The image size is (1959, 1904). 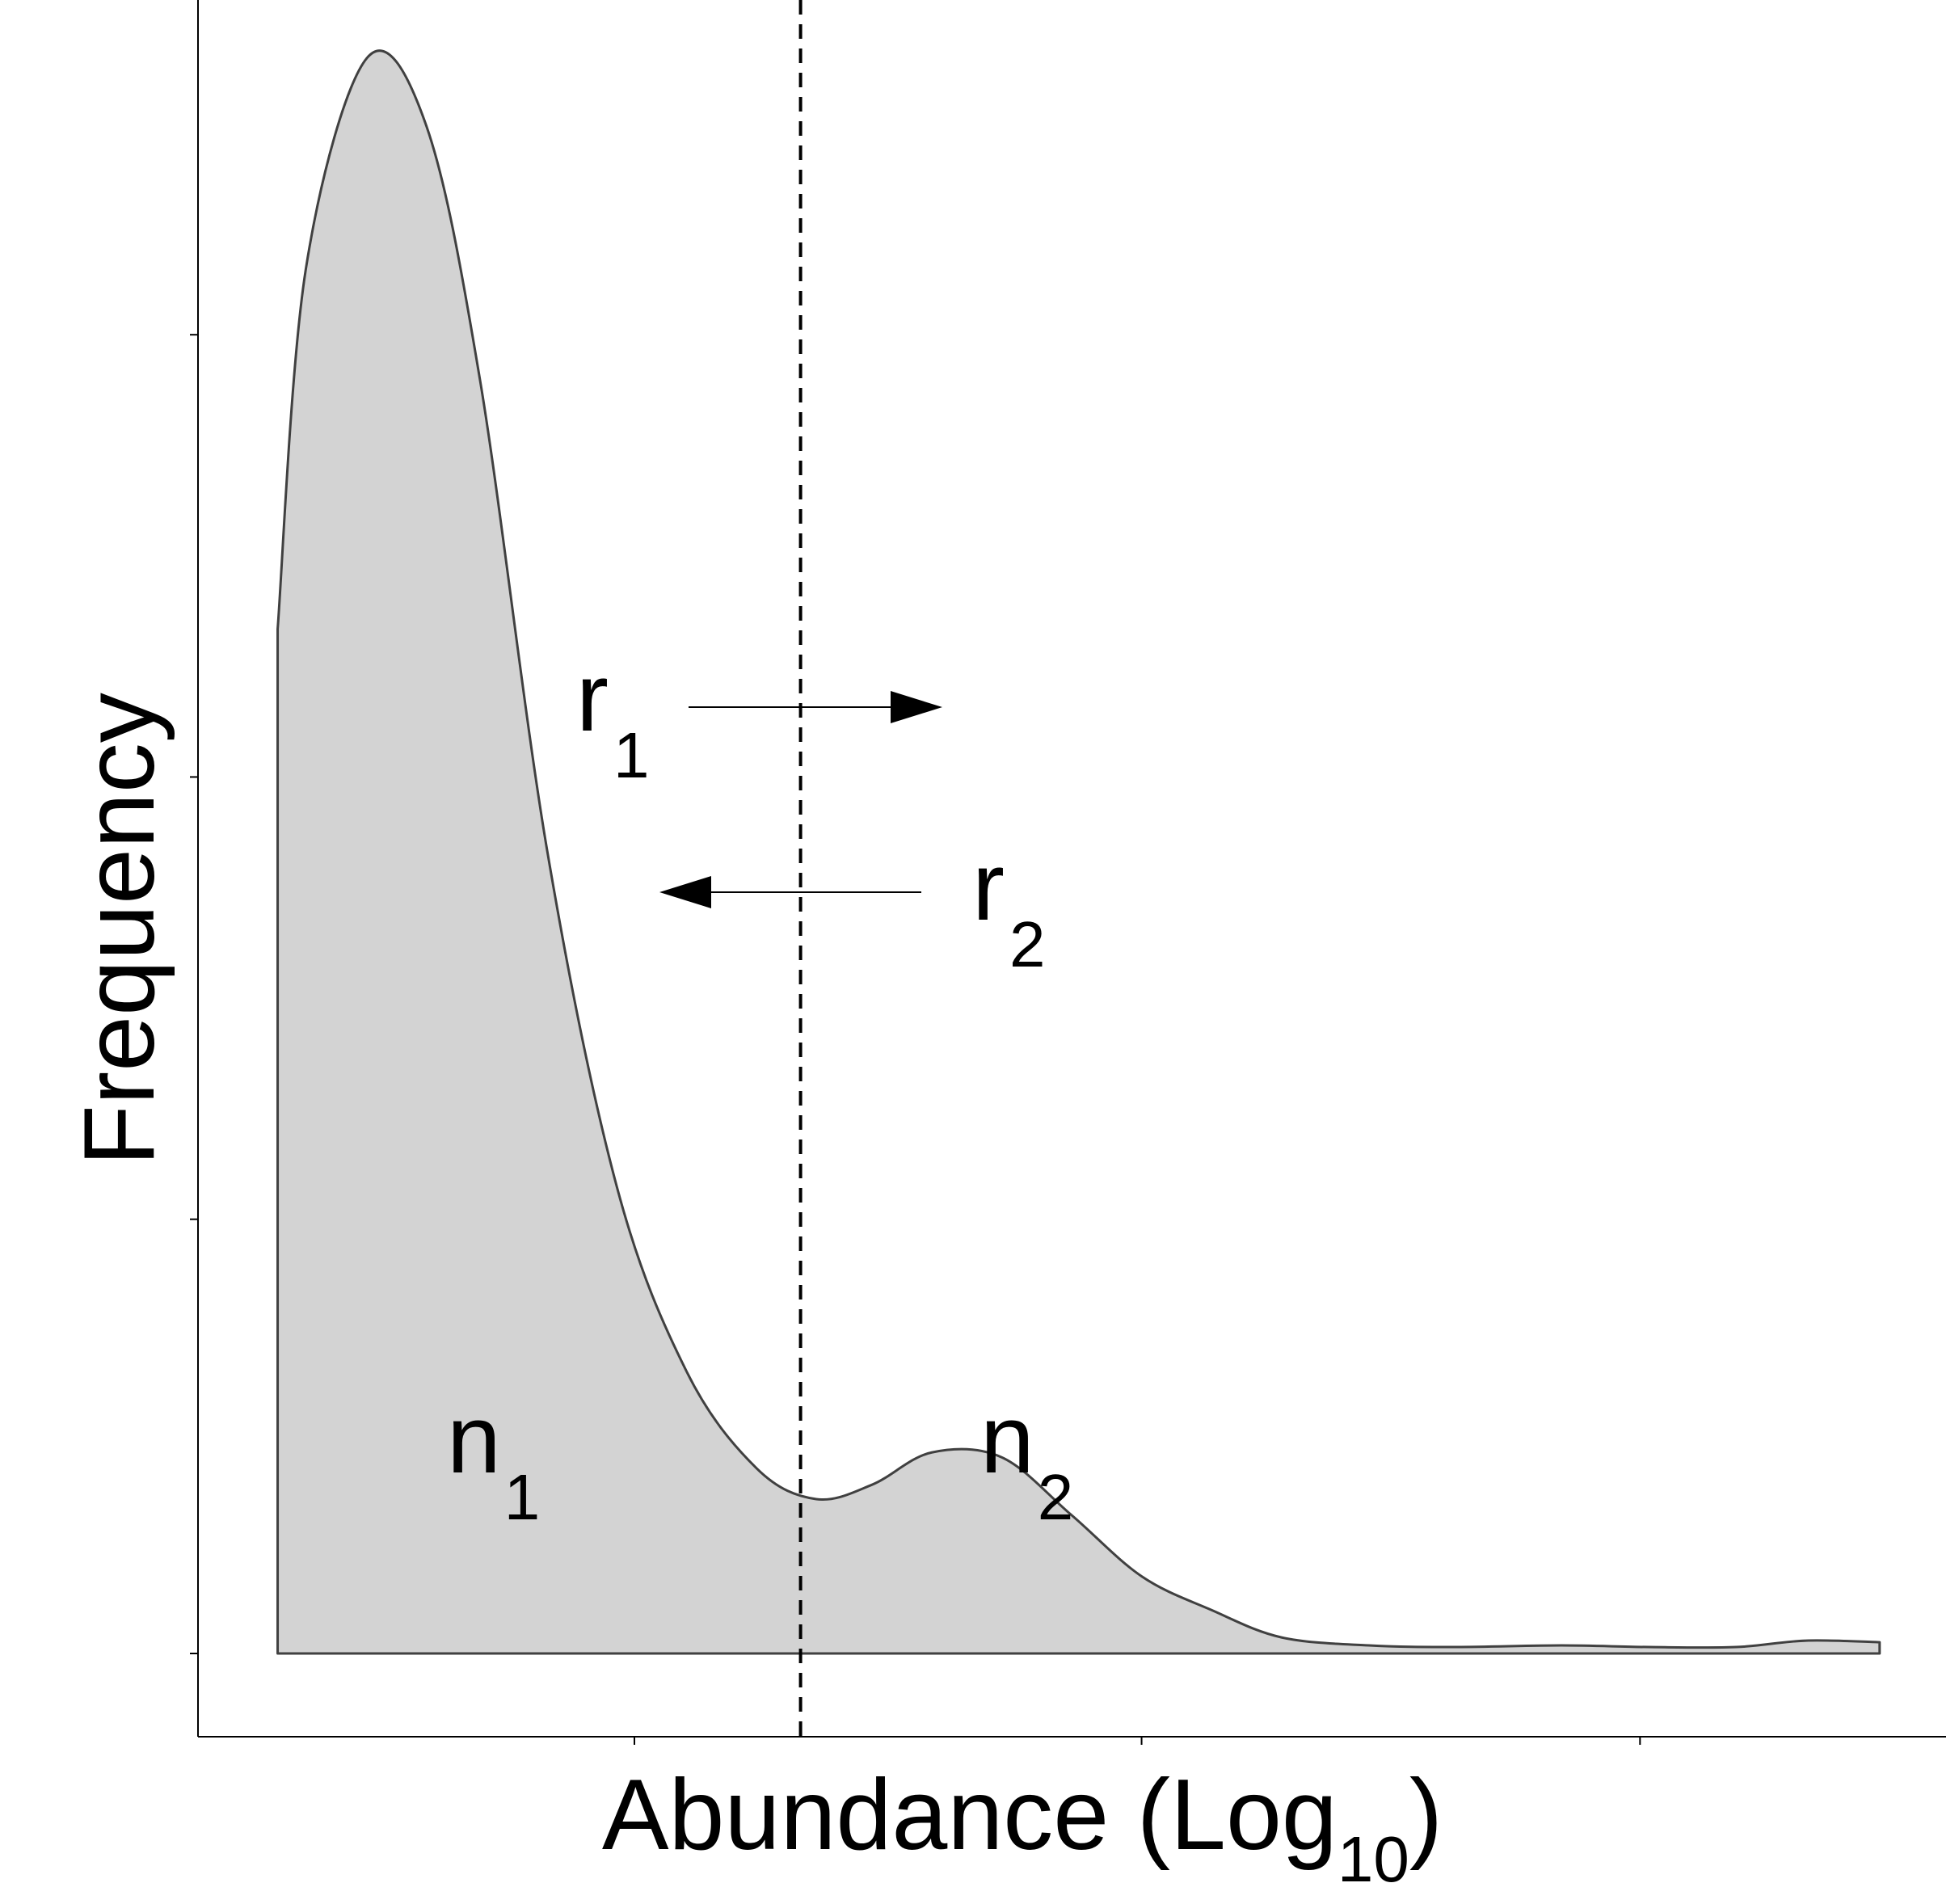 I want to click on arrow-right-r1, so click(x=815, y=707).